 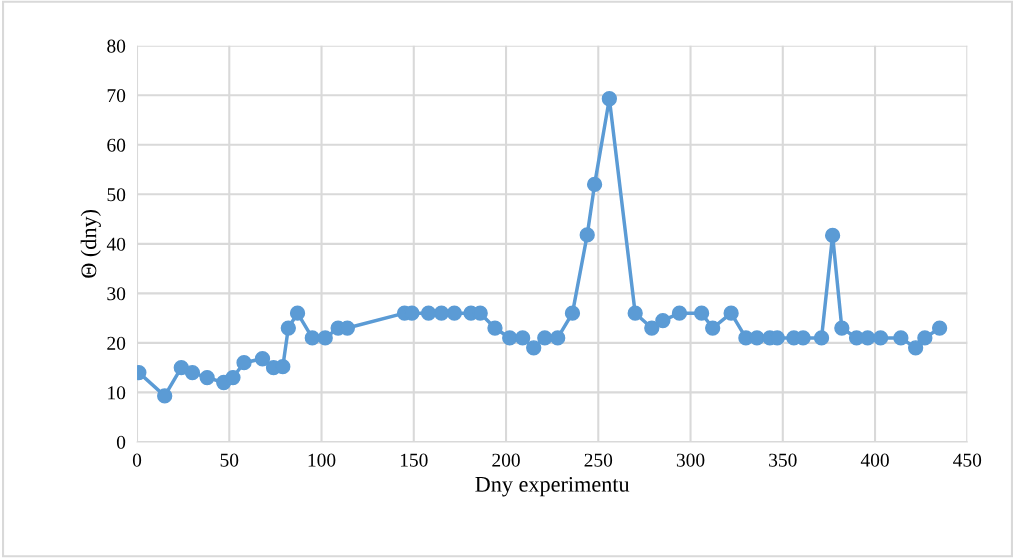 I want to click on y-tick-label: 0, so click(x=121, y=442).